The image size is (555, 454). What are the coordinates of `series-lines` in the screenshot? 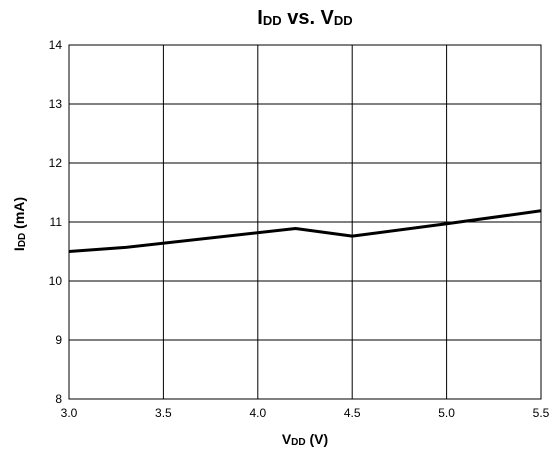 It's located at (305, 231).